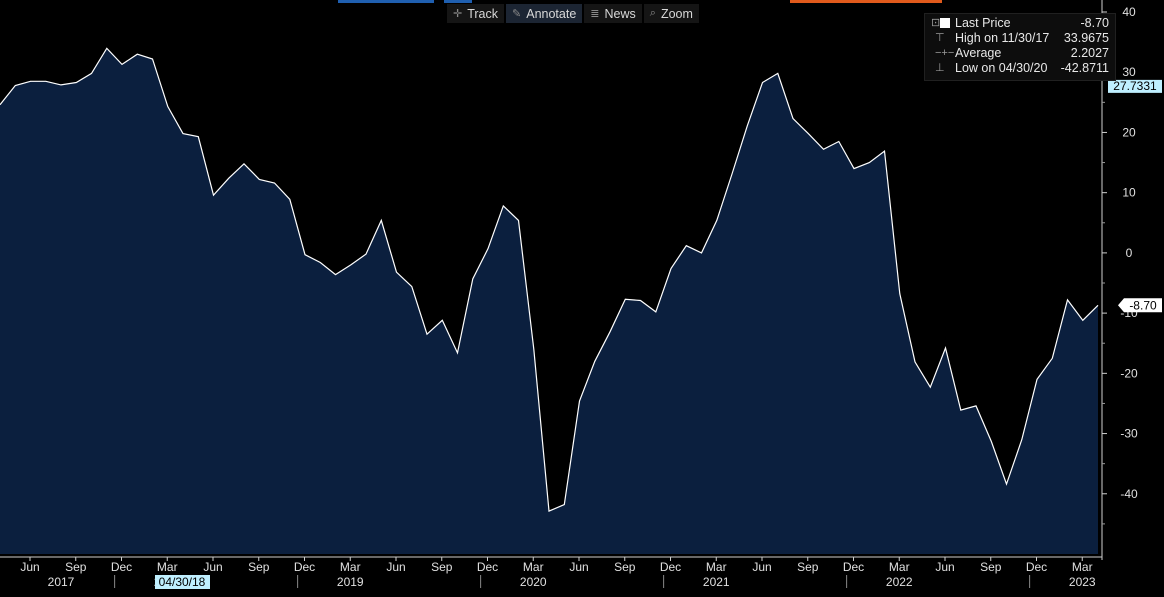 This screenshot has height=597, width=1164. I want to click on y-tick-label: -40, so click(1129, 494).